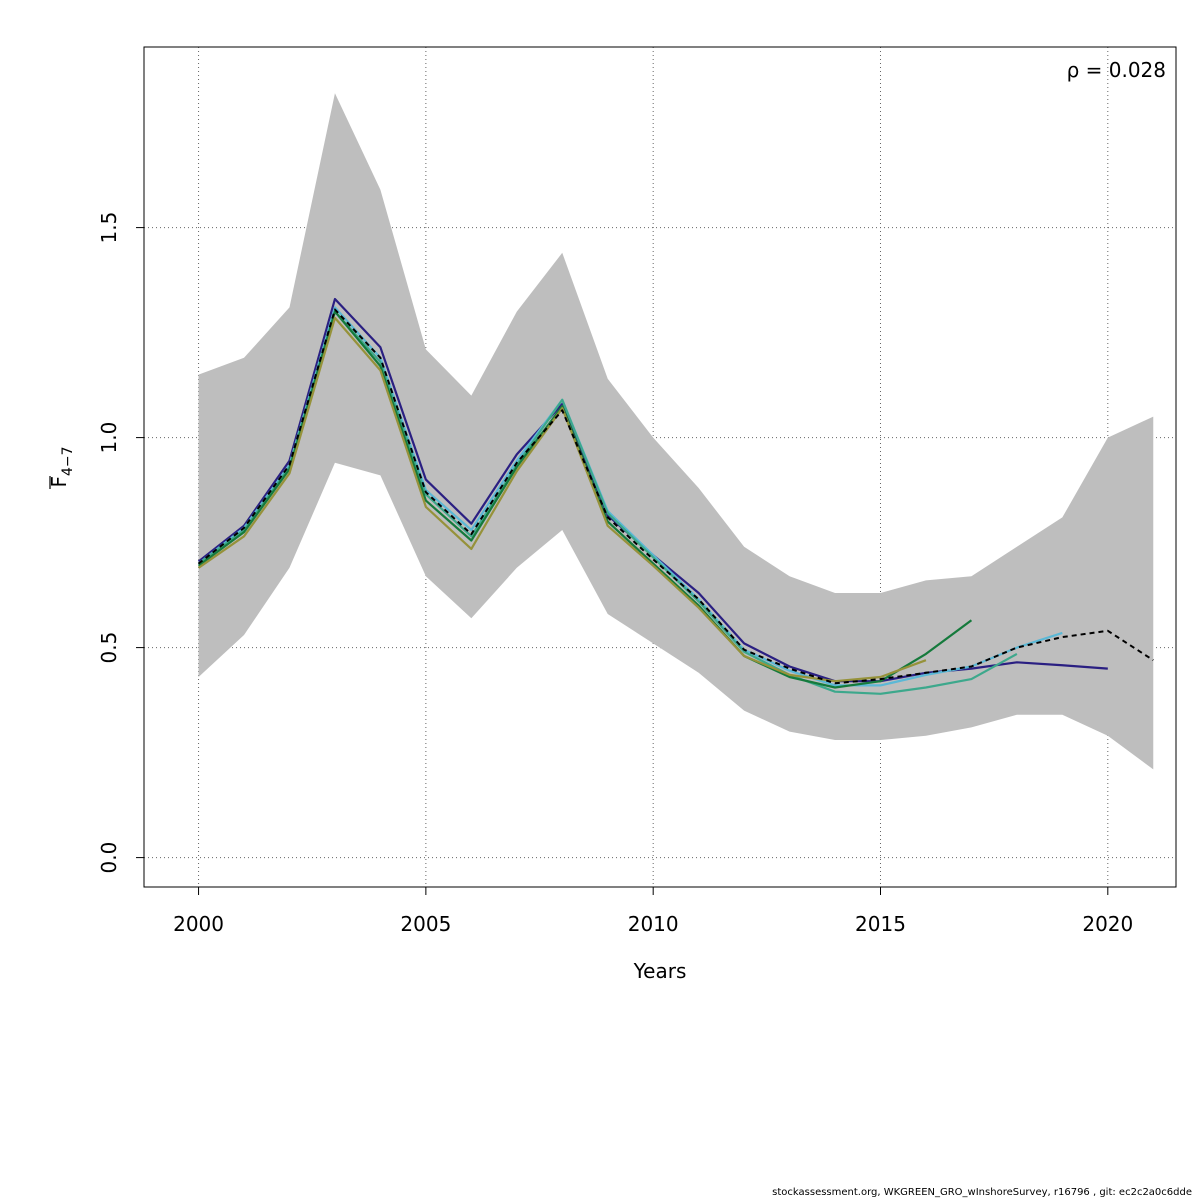 The image size is (1200, 1200). Describe the element at coordinates (59, 482) in the screenshot. I see `y-axis-label-main: F` at that location.